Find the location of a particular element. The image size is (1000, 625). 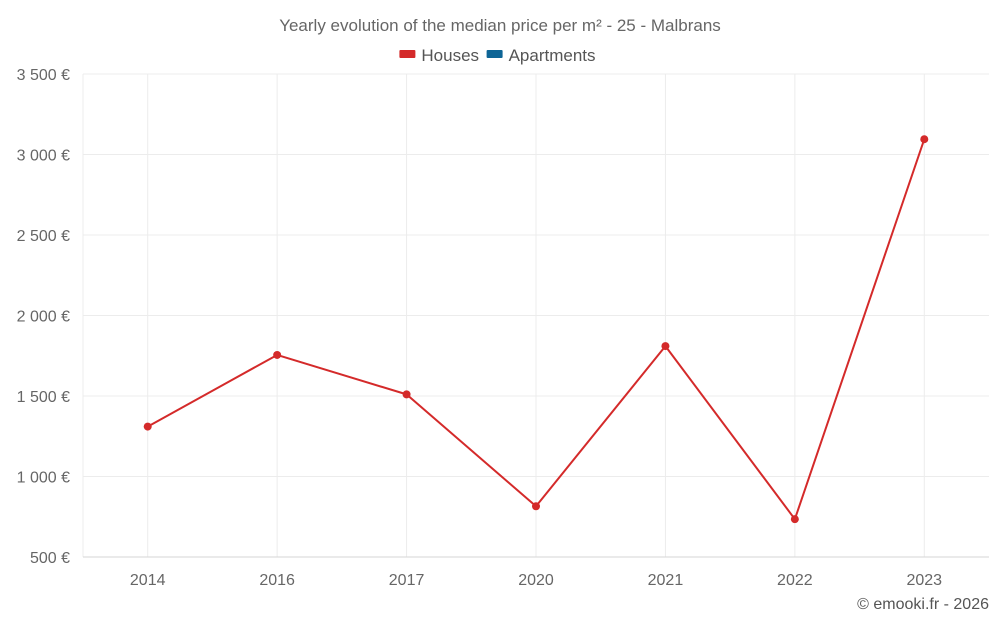

x-tick-label: 2014 is located at coordinates (148, 580).